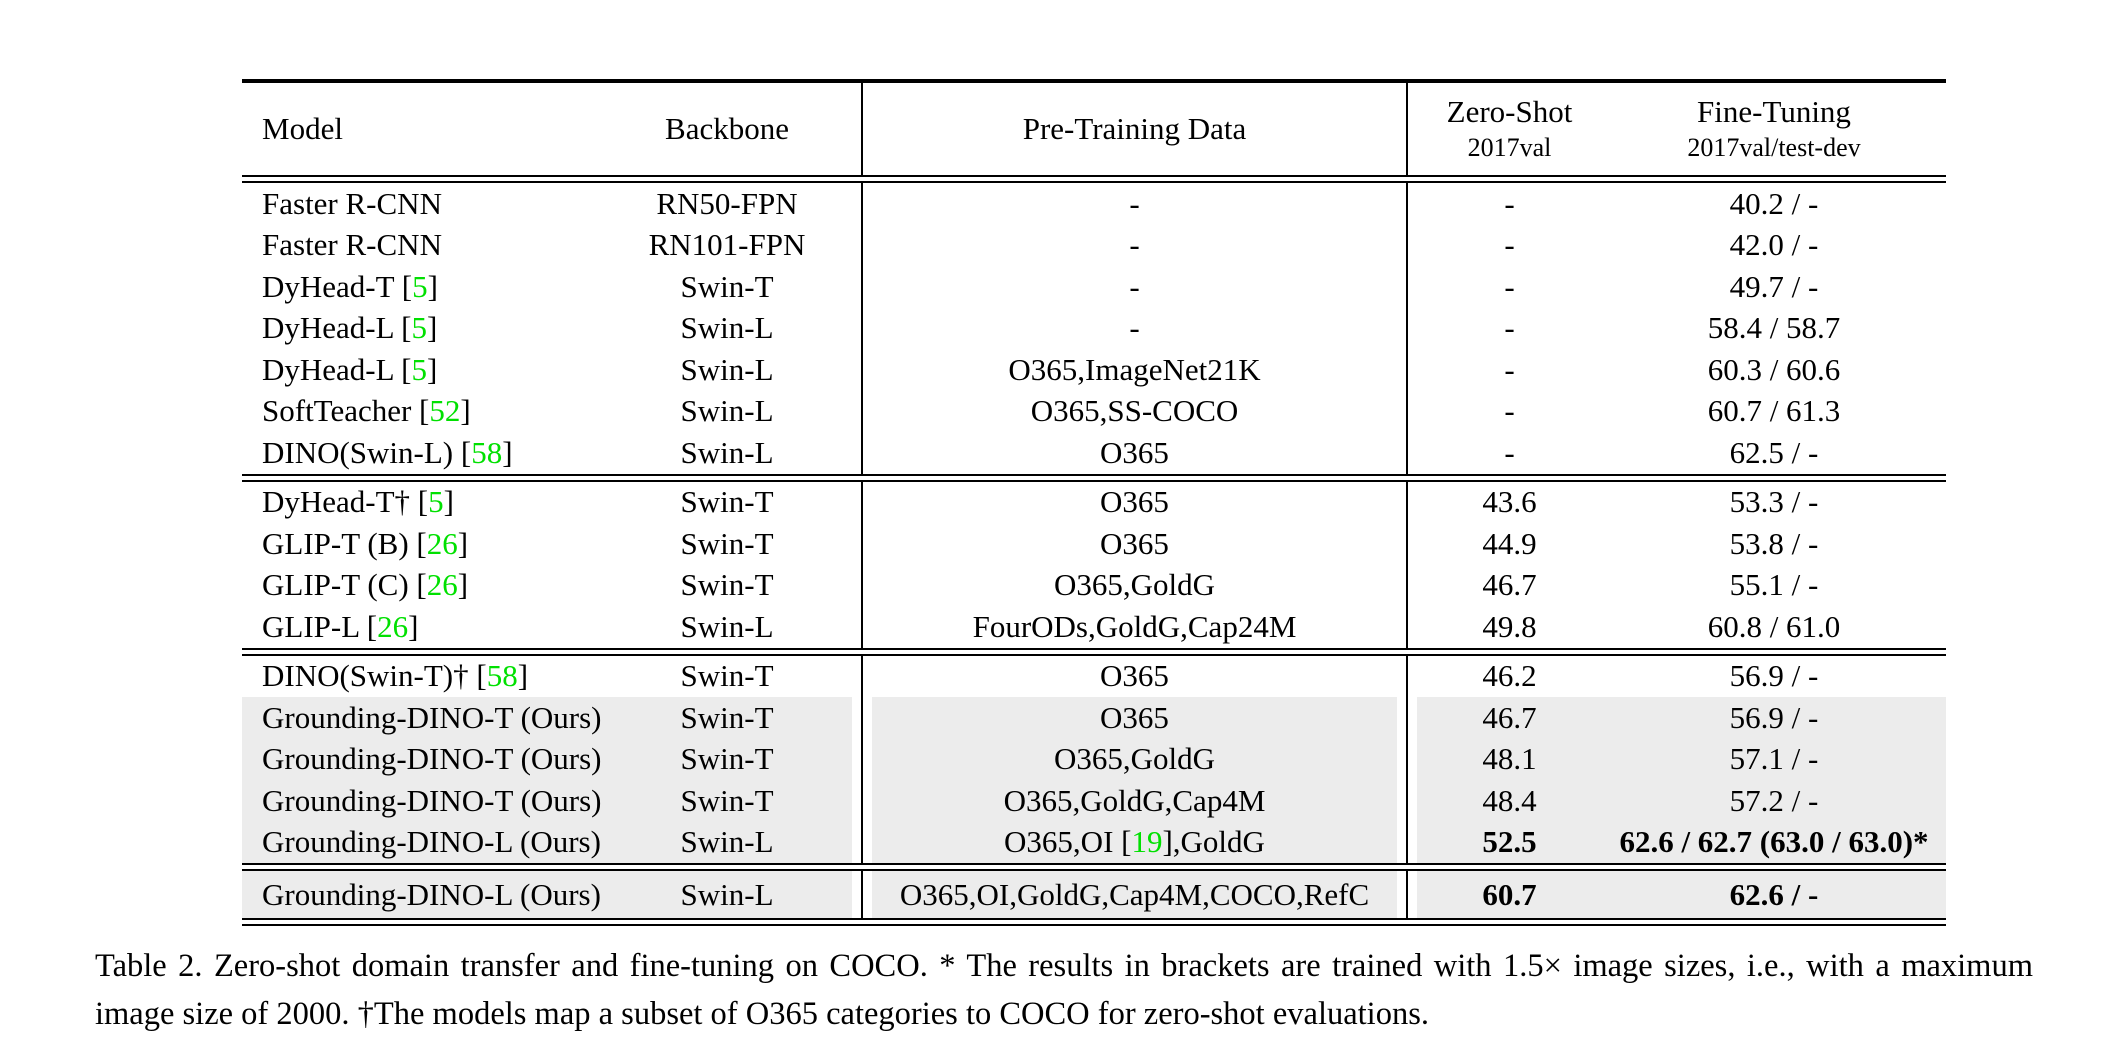 Image resolution: width=2116 pixels, height=1049 pixels. What do you see at coordinates (1509, 759) in the screenshot?
I see `zero-shot-cell: 48.1` at bounding box center [1509, 759].